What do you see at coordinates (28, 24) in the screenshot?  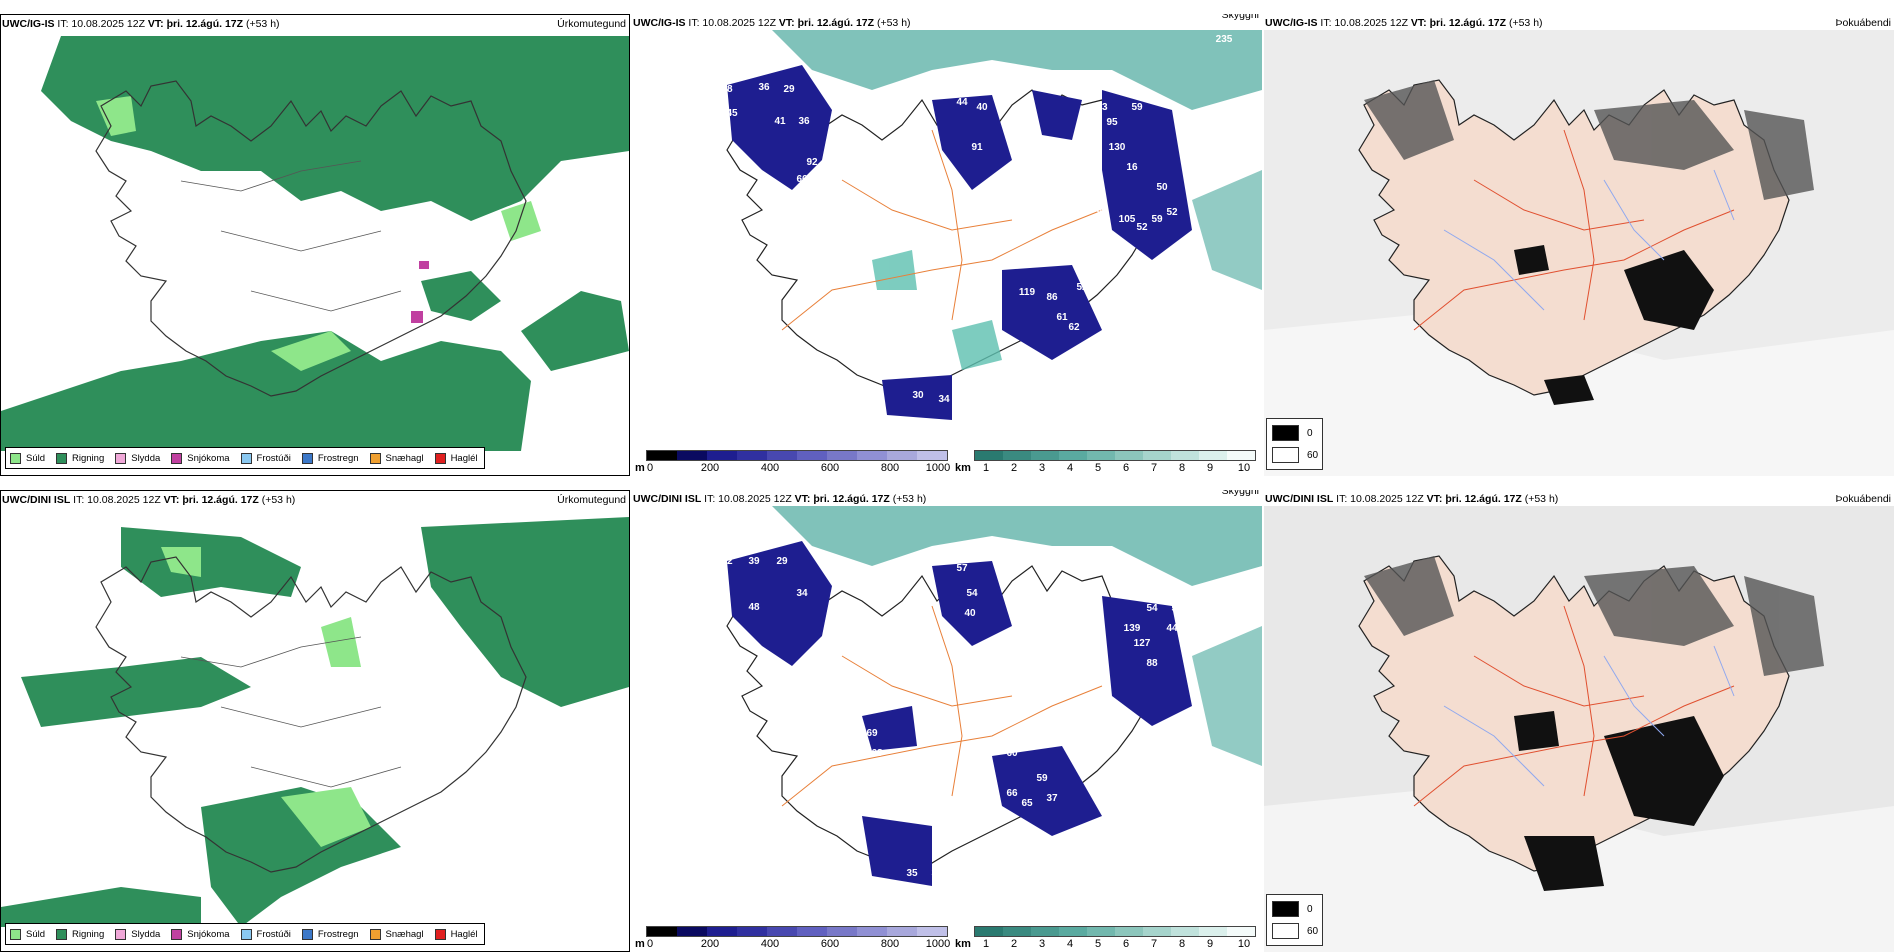 I see `model-name: UWC/IG-IS` at bounding box center [28, 24].